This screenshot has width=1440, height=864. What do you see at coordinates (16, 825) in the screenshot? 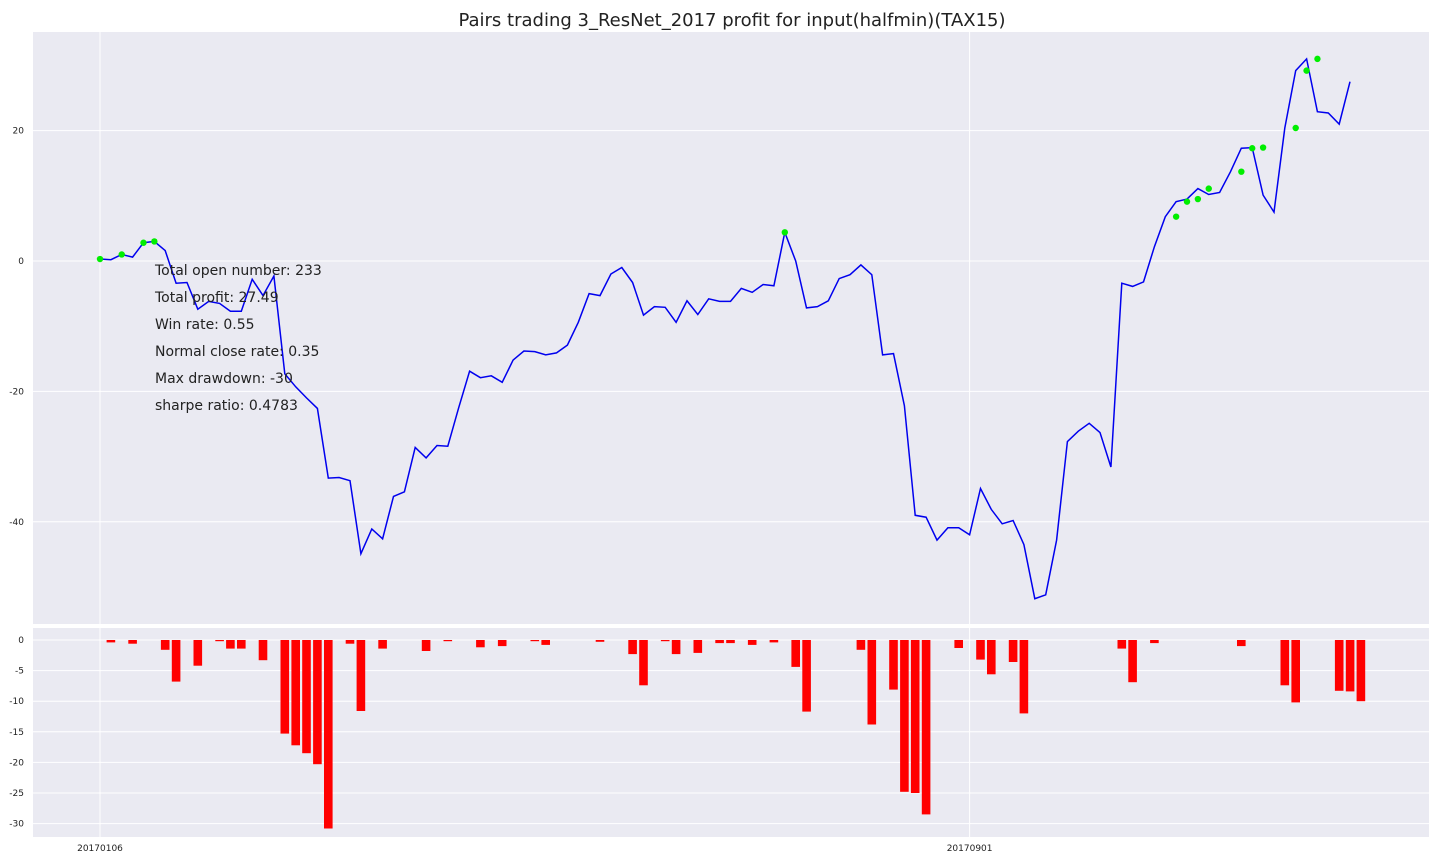
I see `drawdown-y-tick-label: -30` at bounding box center [16, 825].